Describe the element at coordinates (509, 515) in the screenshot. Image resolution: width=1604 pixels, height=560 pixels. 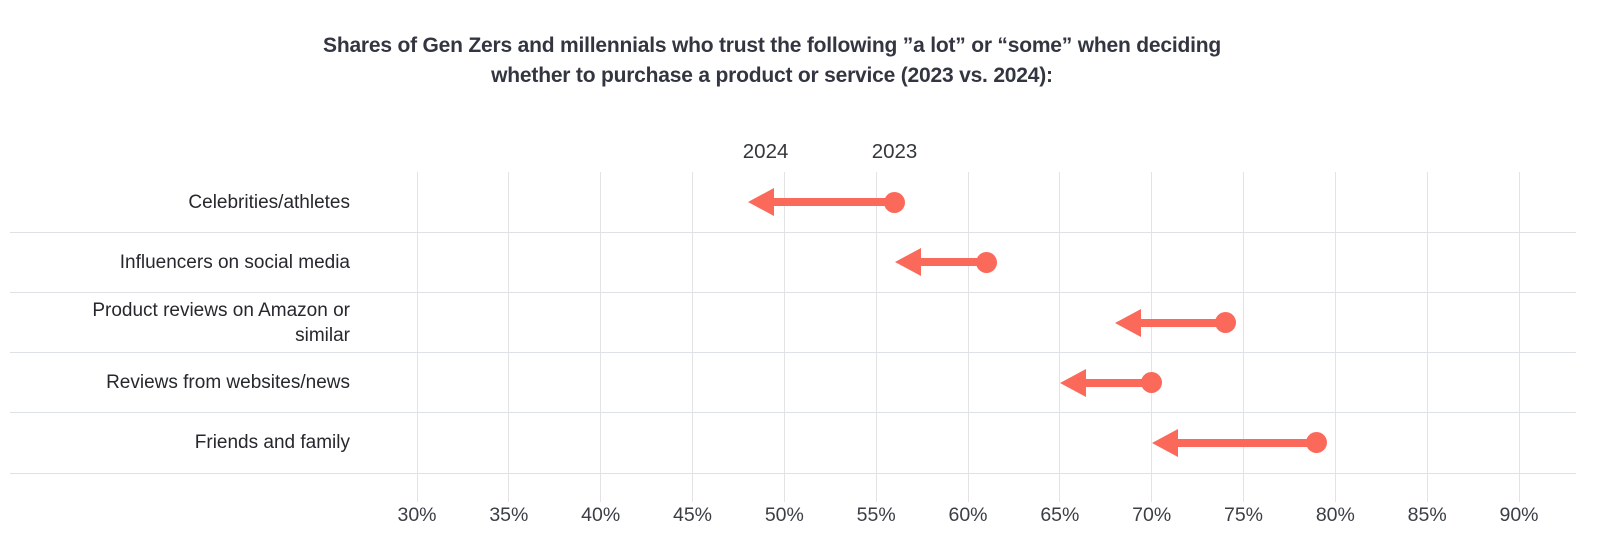
I see `x-tick-label-35: 35%` at that location.